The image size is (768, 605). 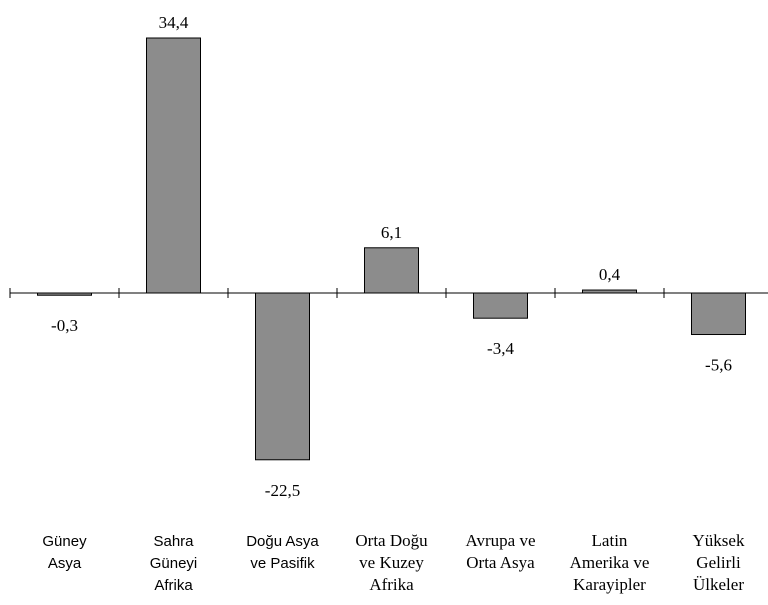 What do you see at coordinates (391, 232) in the screenshot?
I see `data-label: 6,1` at bounding box center [391, 232].